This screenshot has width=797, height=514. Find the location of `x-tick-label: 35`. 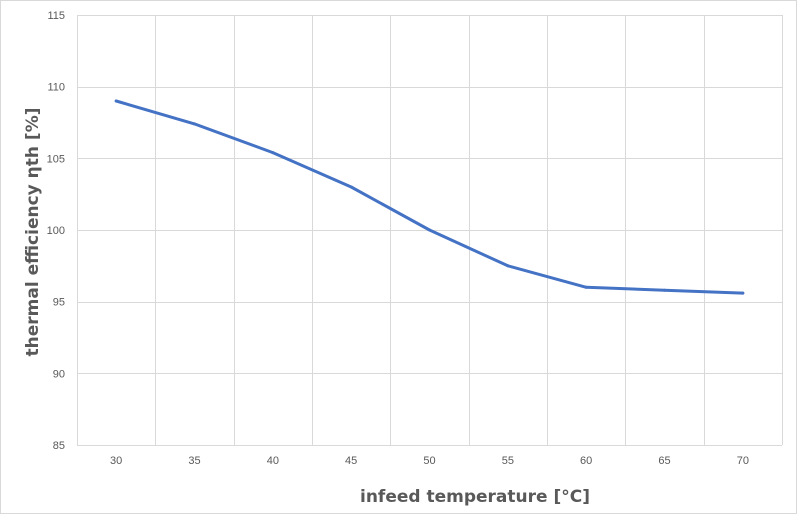

x-tick-label: 35 is located at coordinates (194, 461).